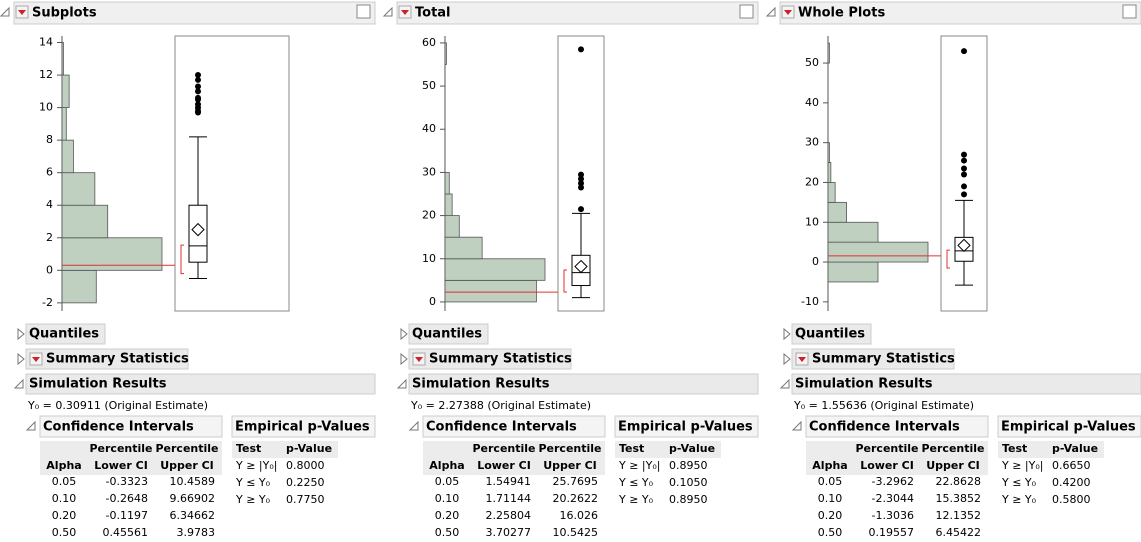 The width and height of the screenshot is (1141, 542). What do you see at coordinates (893, 481) in the screenshot?
I see `table-cell: -3.2962` at bounding box center [893, 481].